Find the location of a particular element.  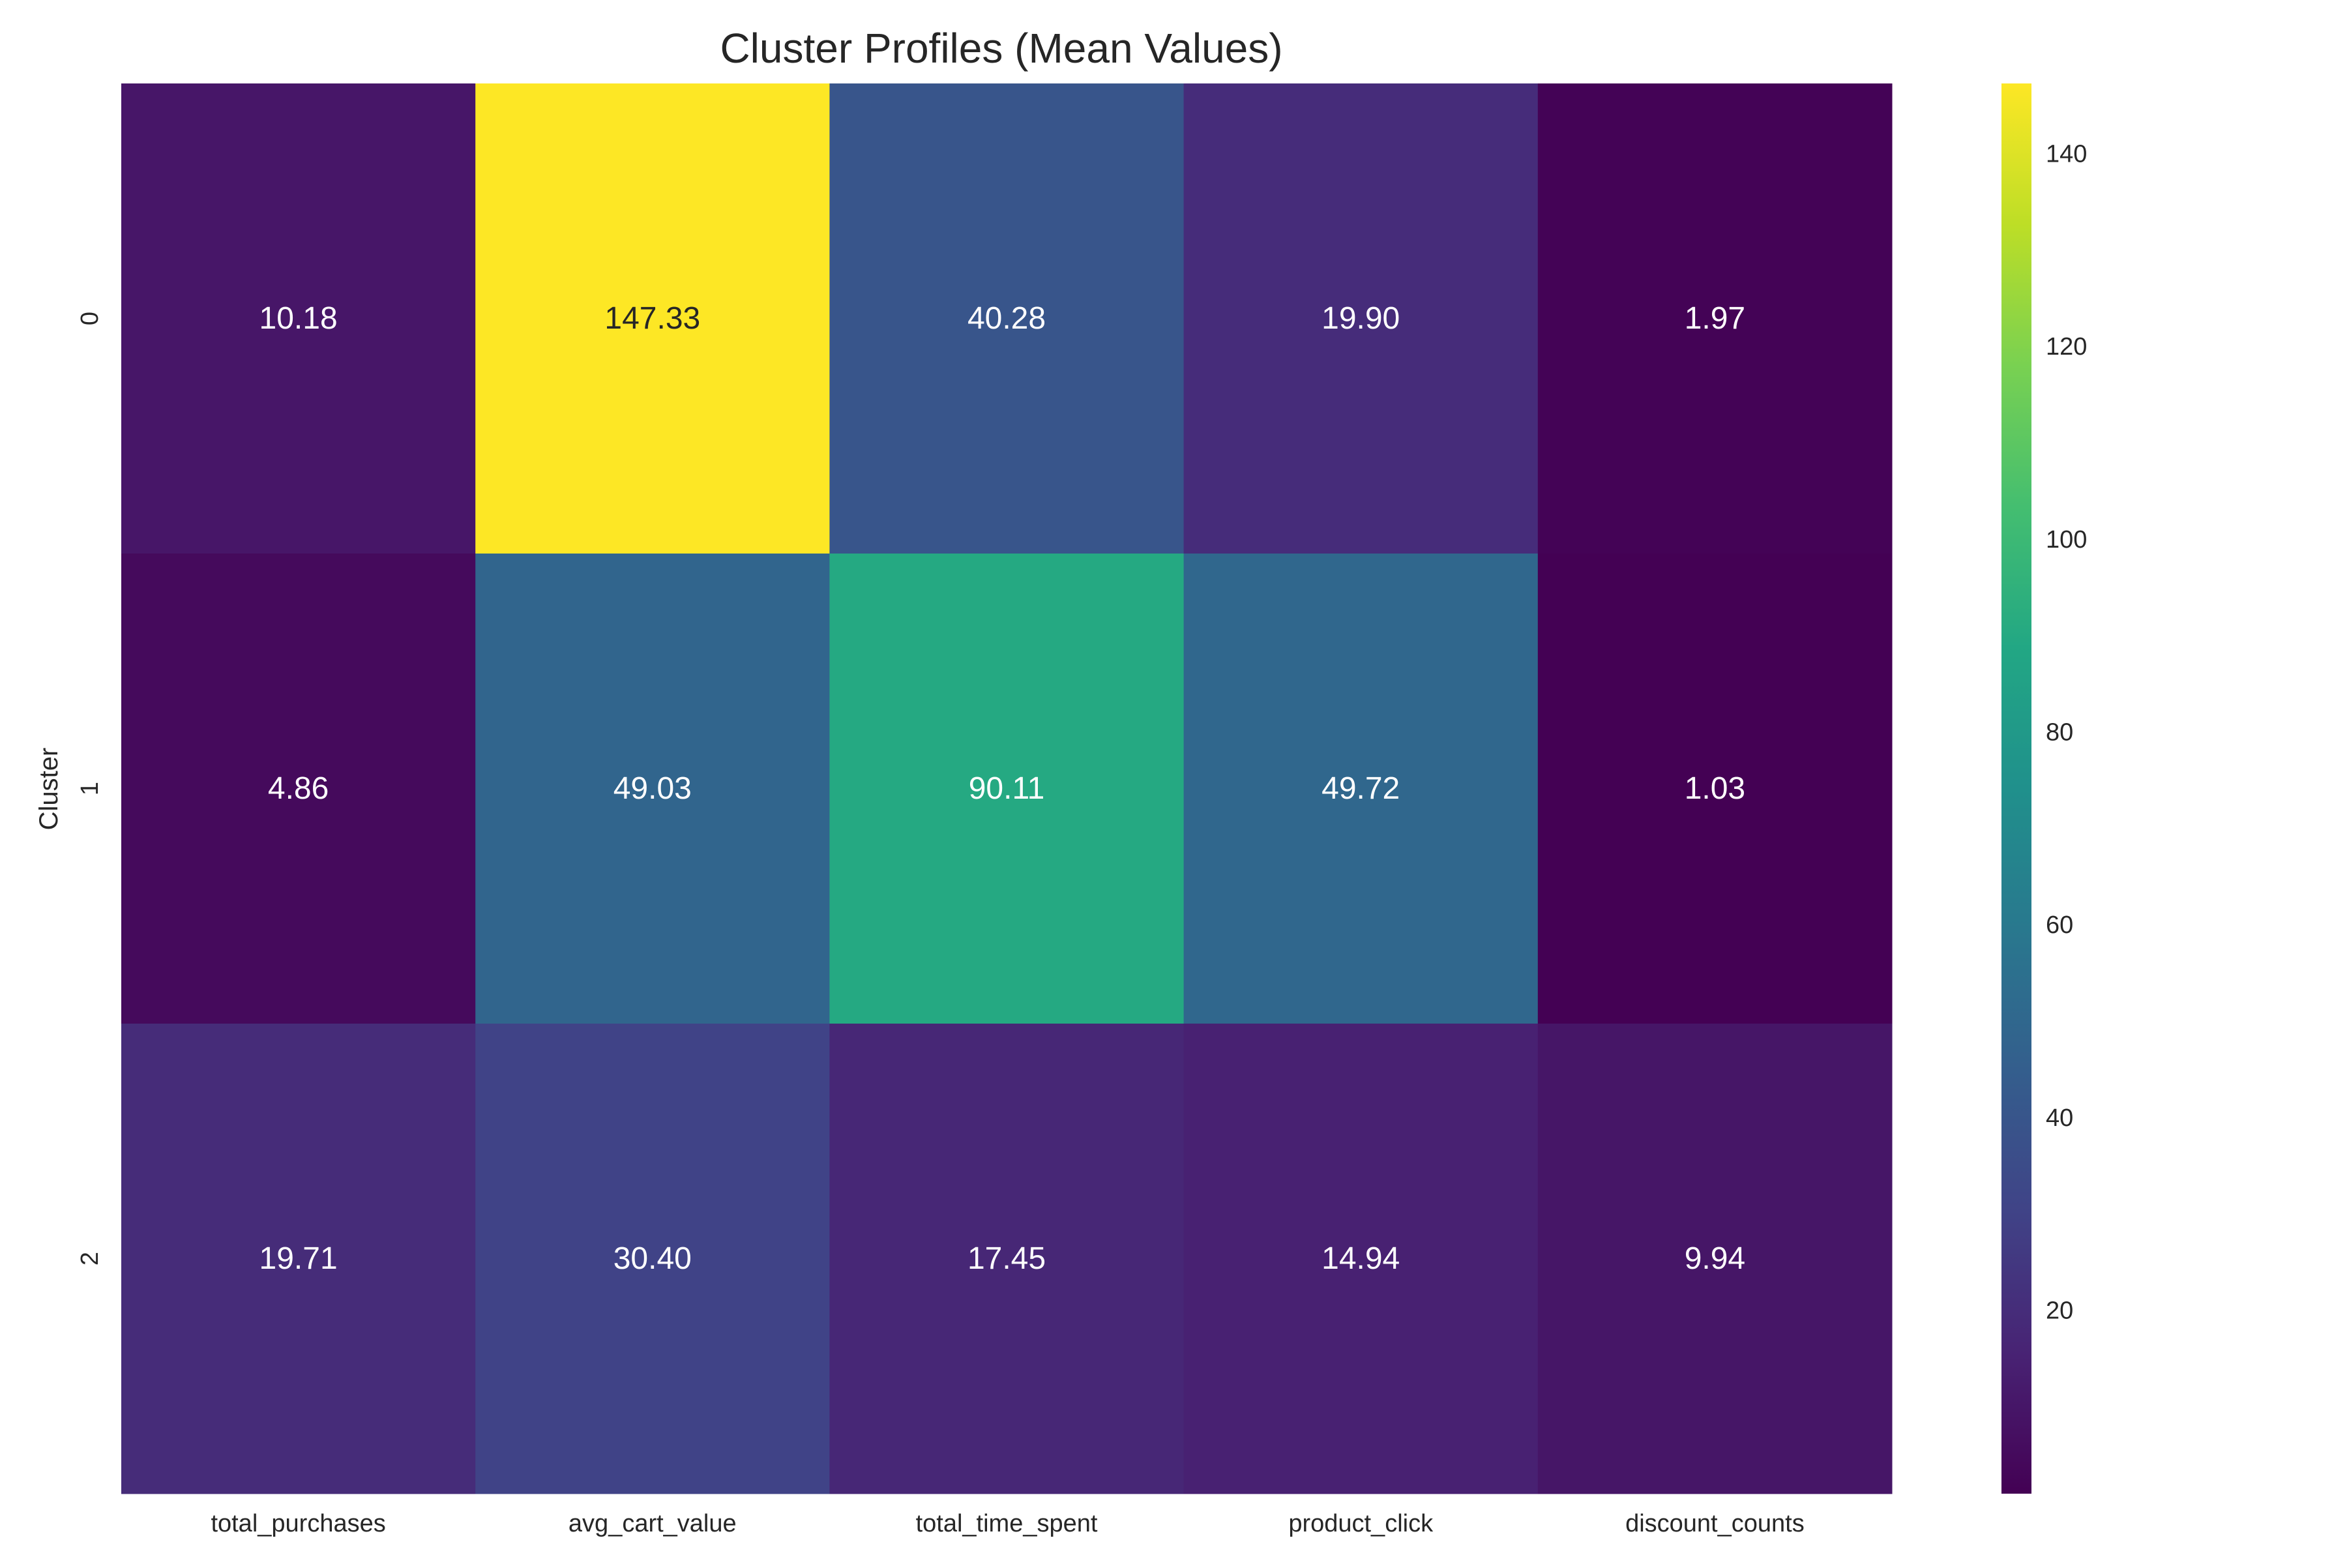

heatmap-cell-label-r0-c3: 19.90 is located at coordinates (1360, 318).